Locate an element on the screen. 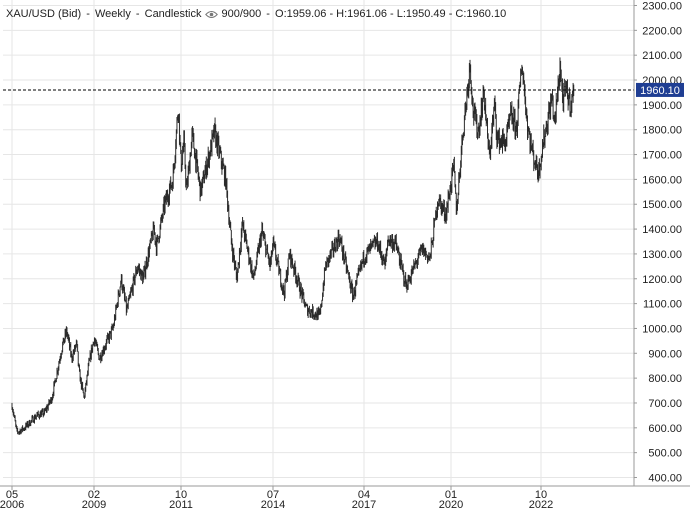  x-tick-year: 2006 is located at coordinates (12, 504).